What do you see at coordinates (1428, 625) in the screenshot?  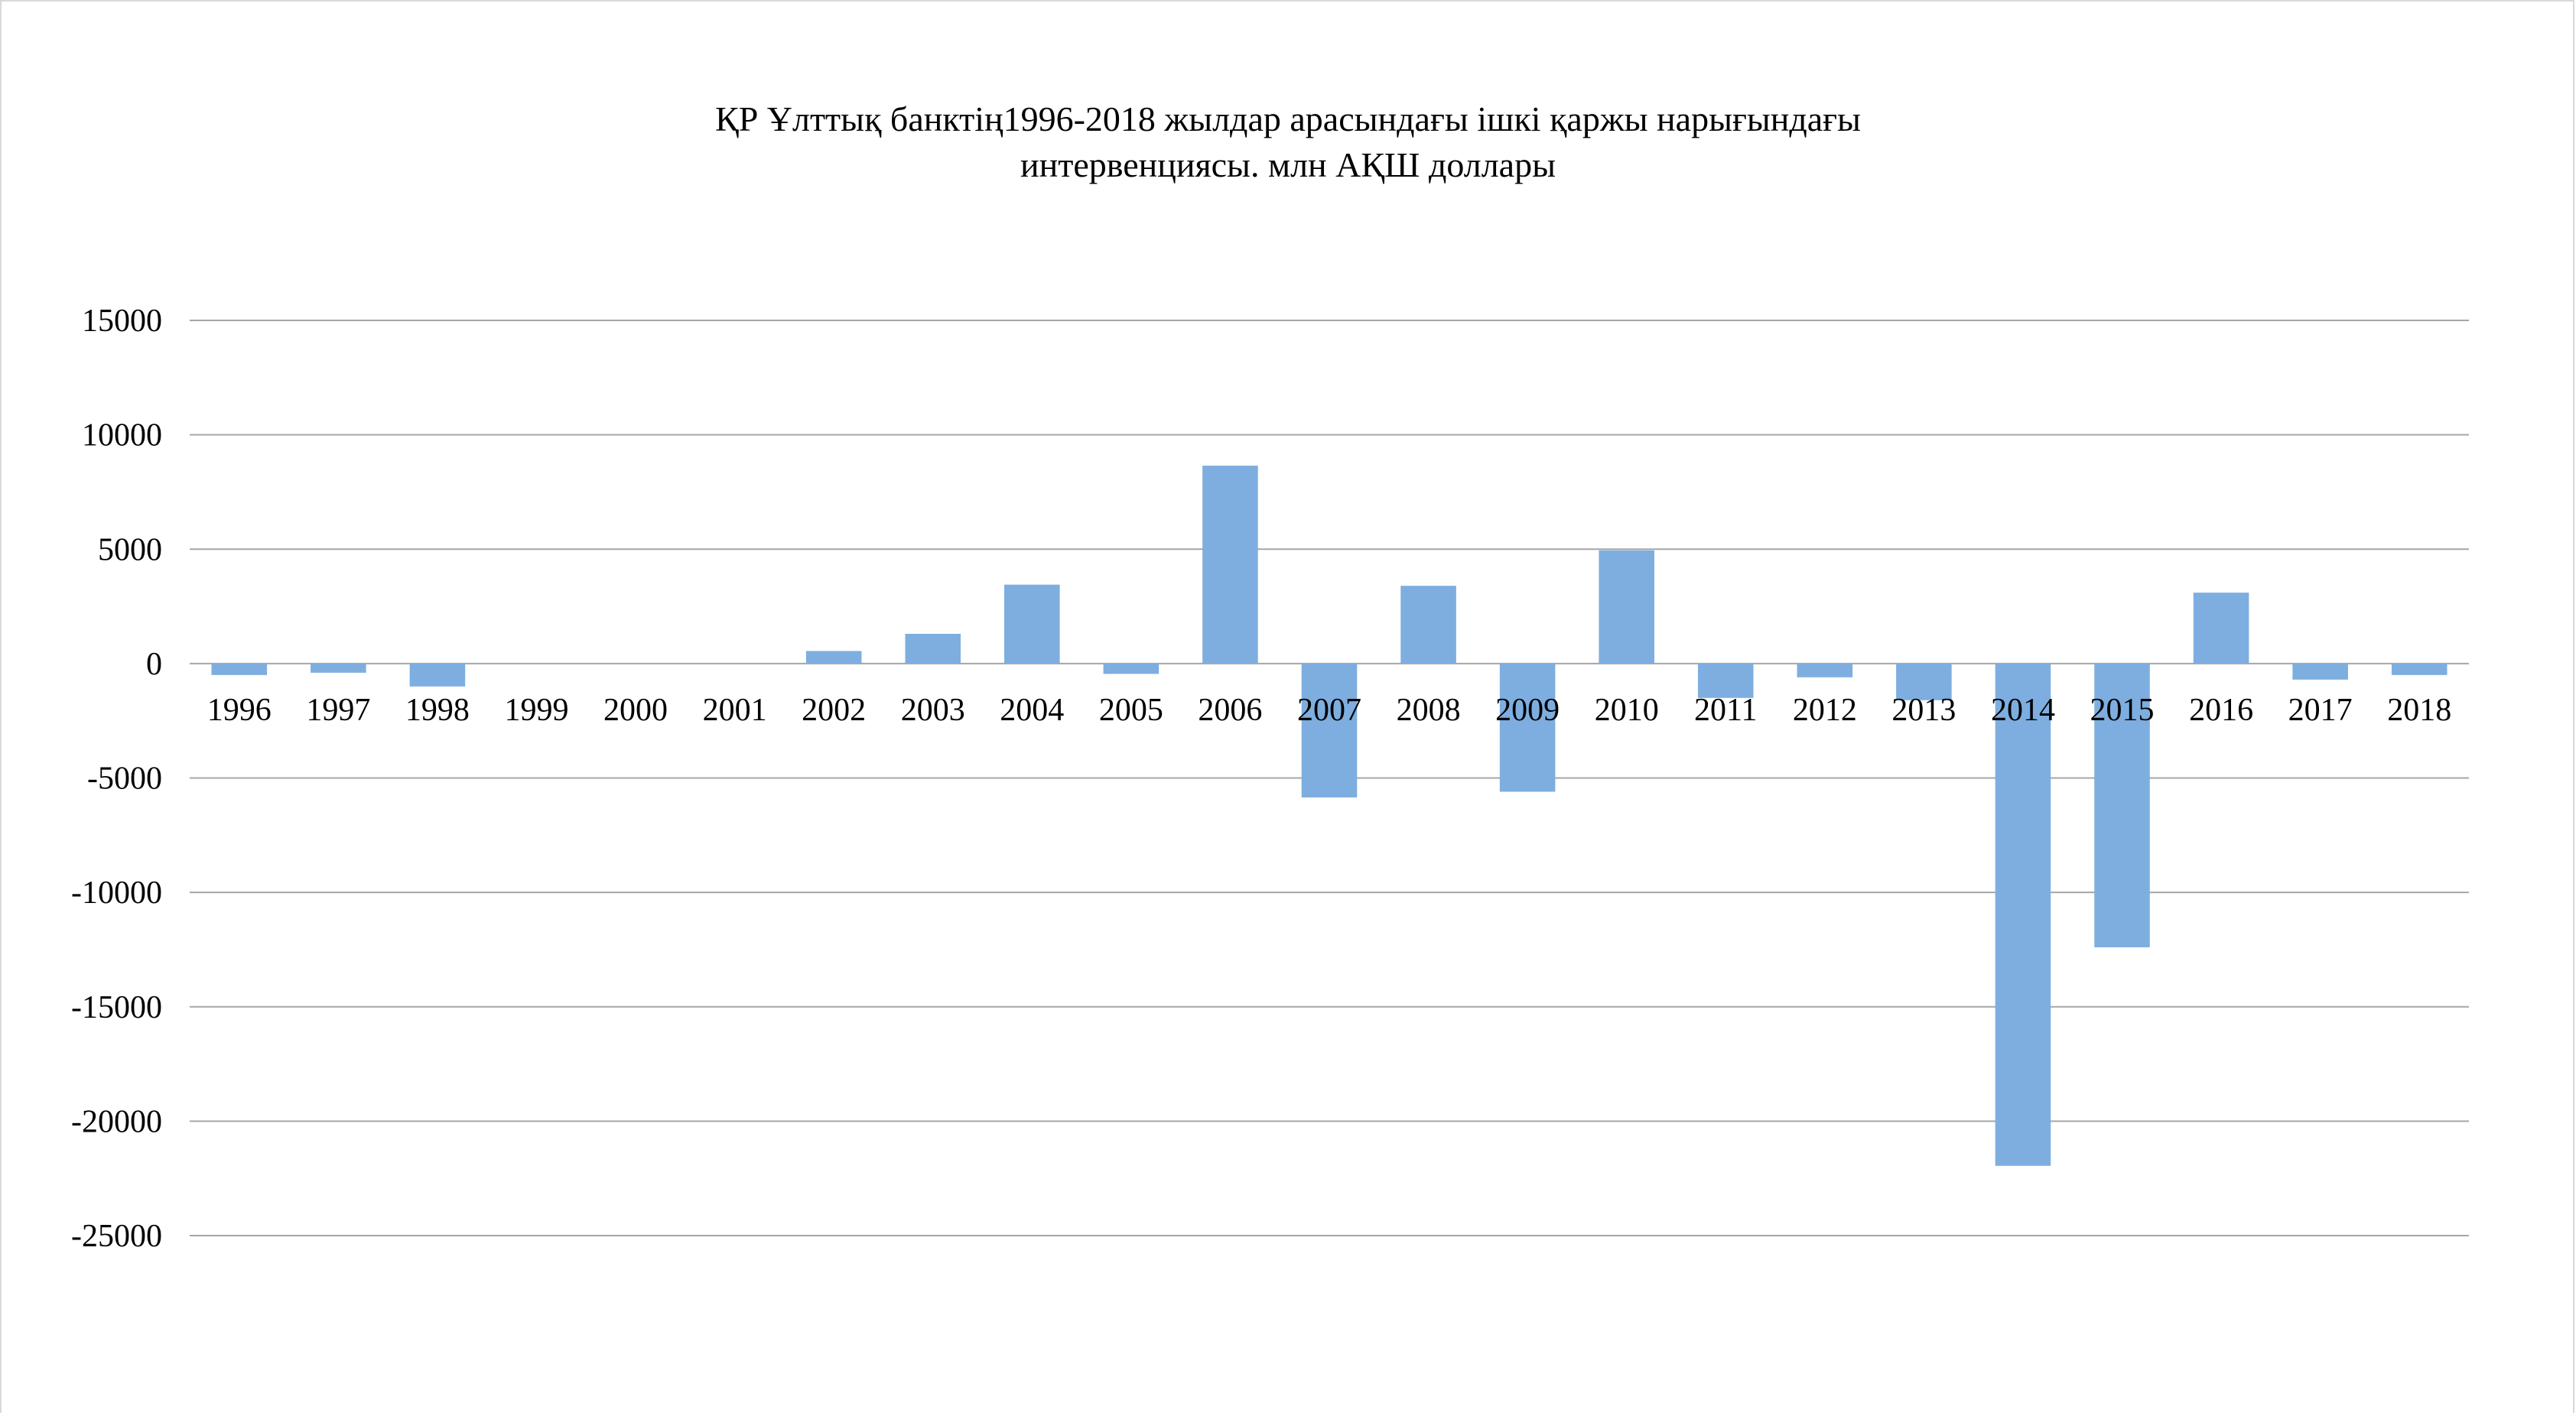 I see `bar-2008` at bounding box center [1428, 625].